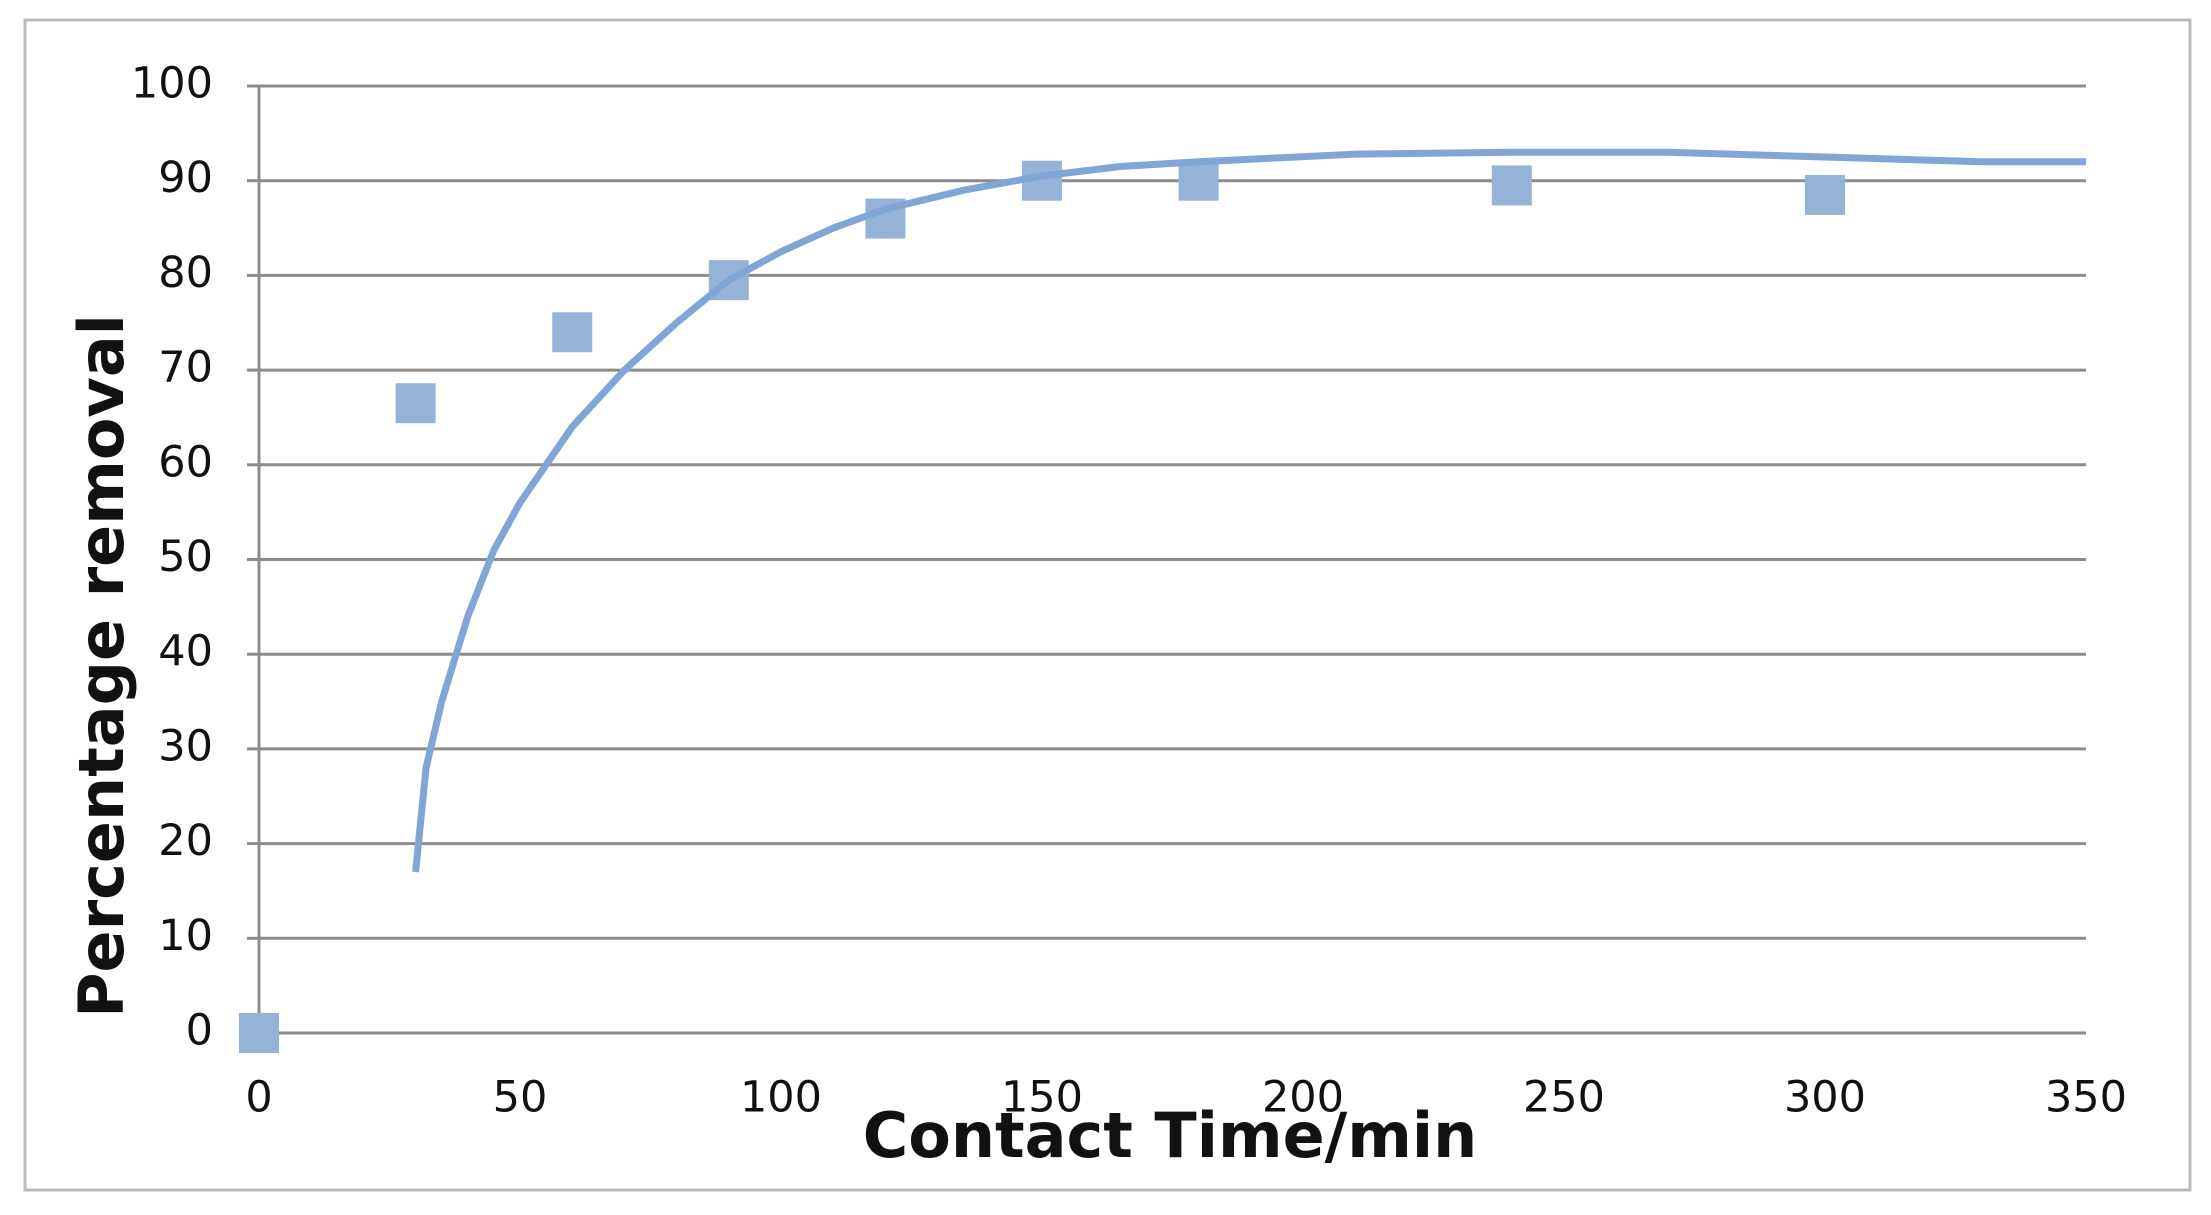  What do you see at coordinates (1564, 1098) in the screenshot?
I see `x-tick-label: 250` at bounding box center [1564, 1098].